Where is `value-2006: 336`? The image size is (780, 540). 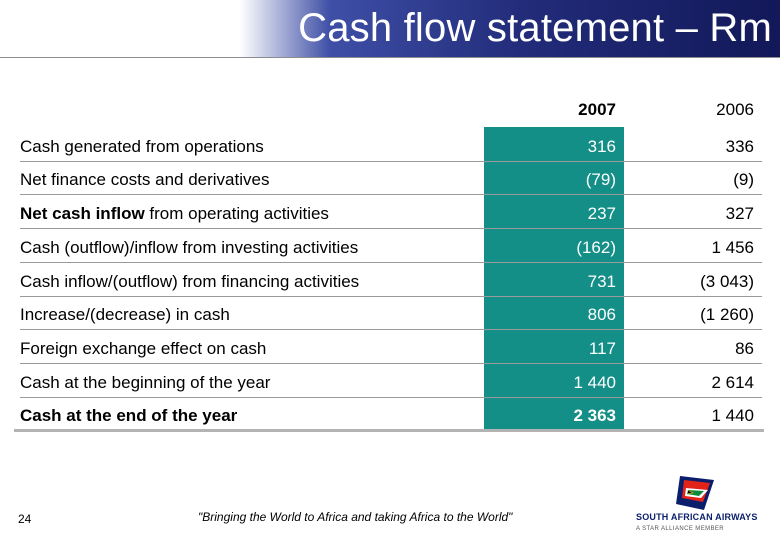 value-2006: 336 is located at coordinates (739, 146).